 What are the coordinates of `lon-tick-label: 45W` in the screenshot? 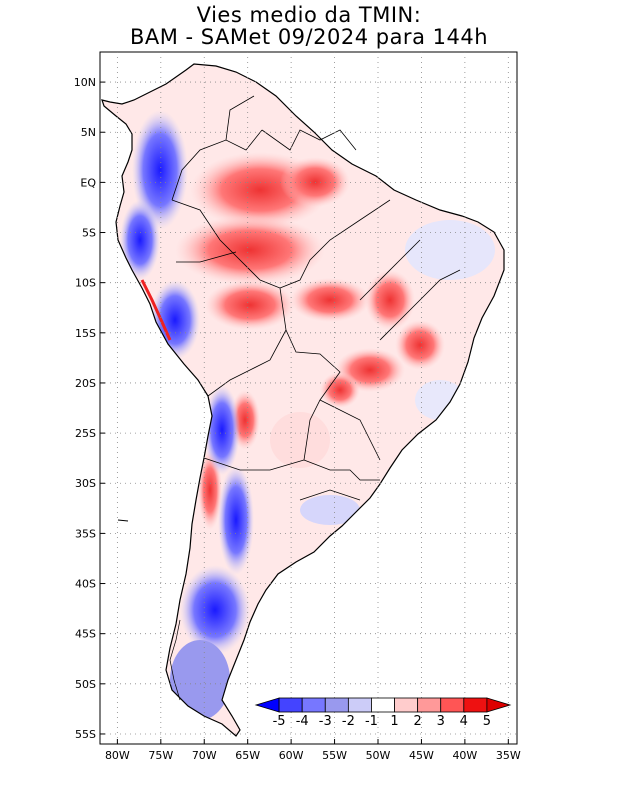 It's located at (421, 755).